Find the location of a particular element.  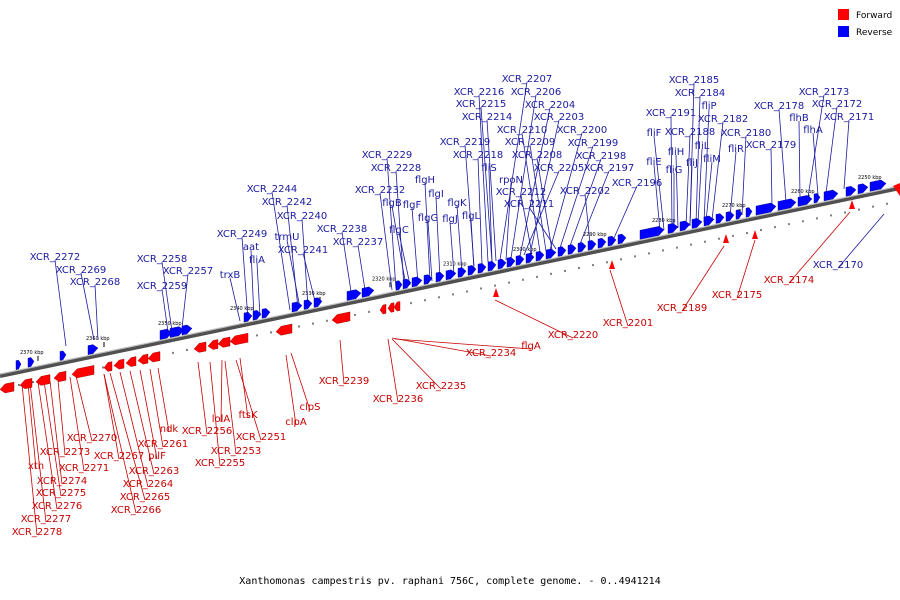

gene-label: XCR_2267 is located at coordinates (119, 456).